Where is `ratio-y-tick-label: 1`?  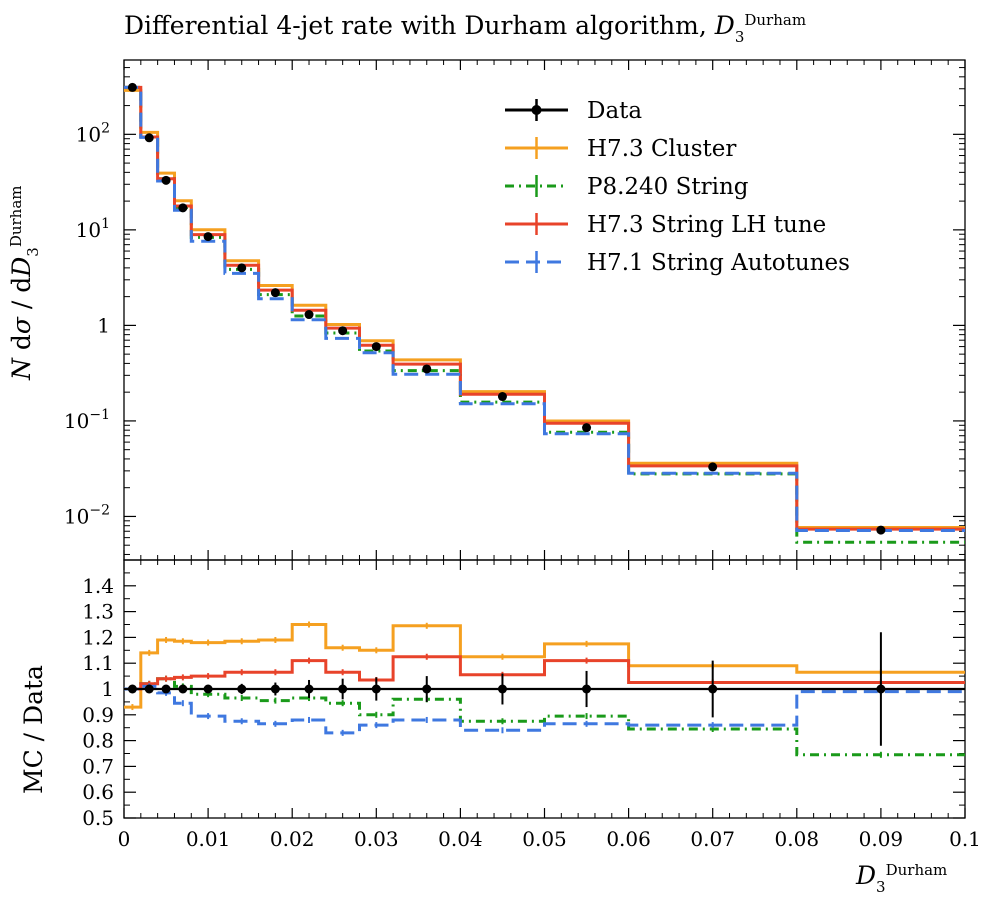 ratio-y-tick-label: 1 is located at coordinates (107, 689).